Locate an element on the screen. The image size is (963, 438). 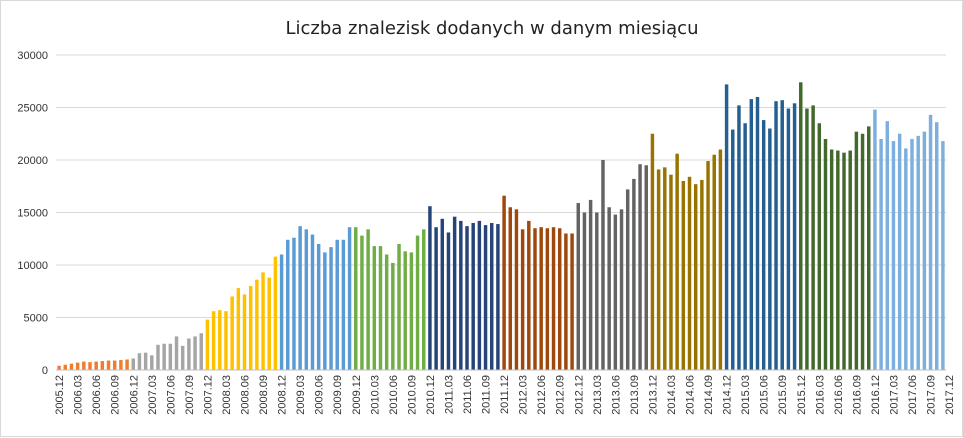
y-tick-label: 20000 is located at coordinates (32, 161).